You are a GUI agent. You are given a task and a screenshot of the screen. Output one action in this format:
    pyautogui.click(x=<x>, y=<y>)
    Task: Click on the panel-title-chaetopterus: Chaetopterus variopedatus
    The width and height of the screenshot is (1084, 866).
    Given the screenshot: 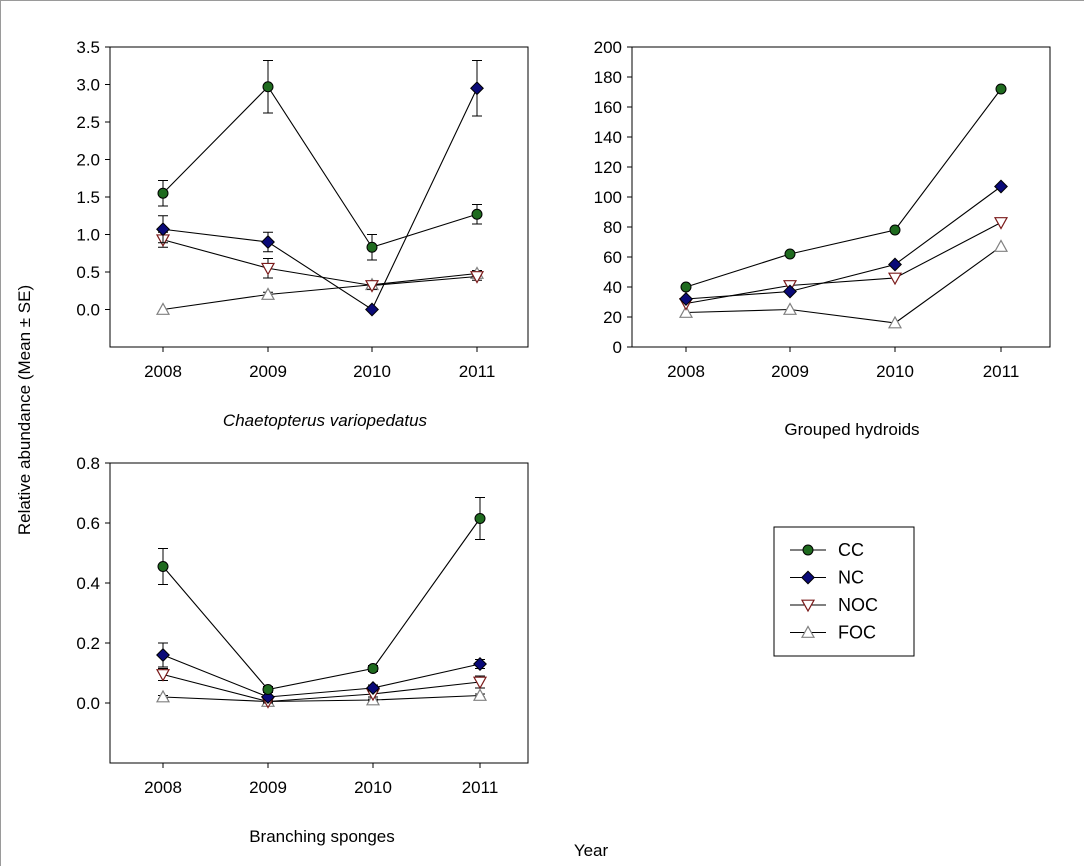 What is the action you would take?
    pyautogui.click(x=325, y=420)
    